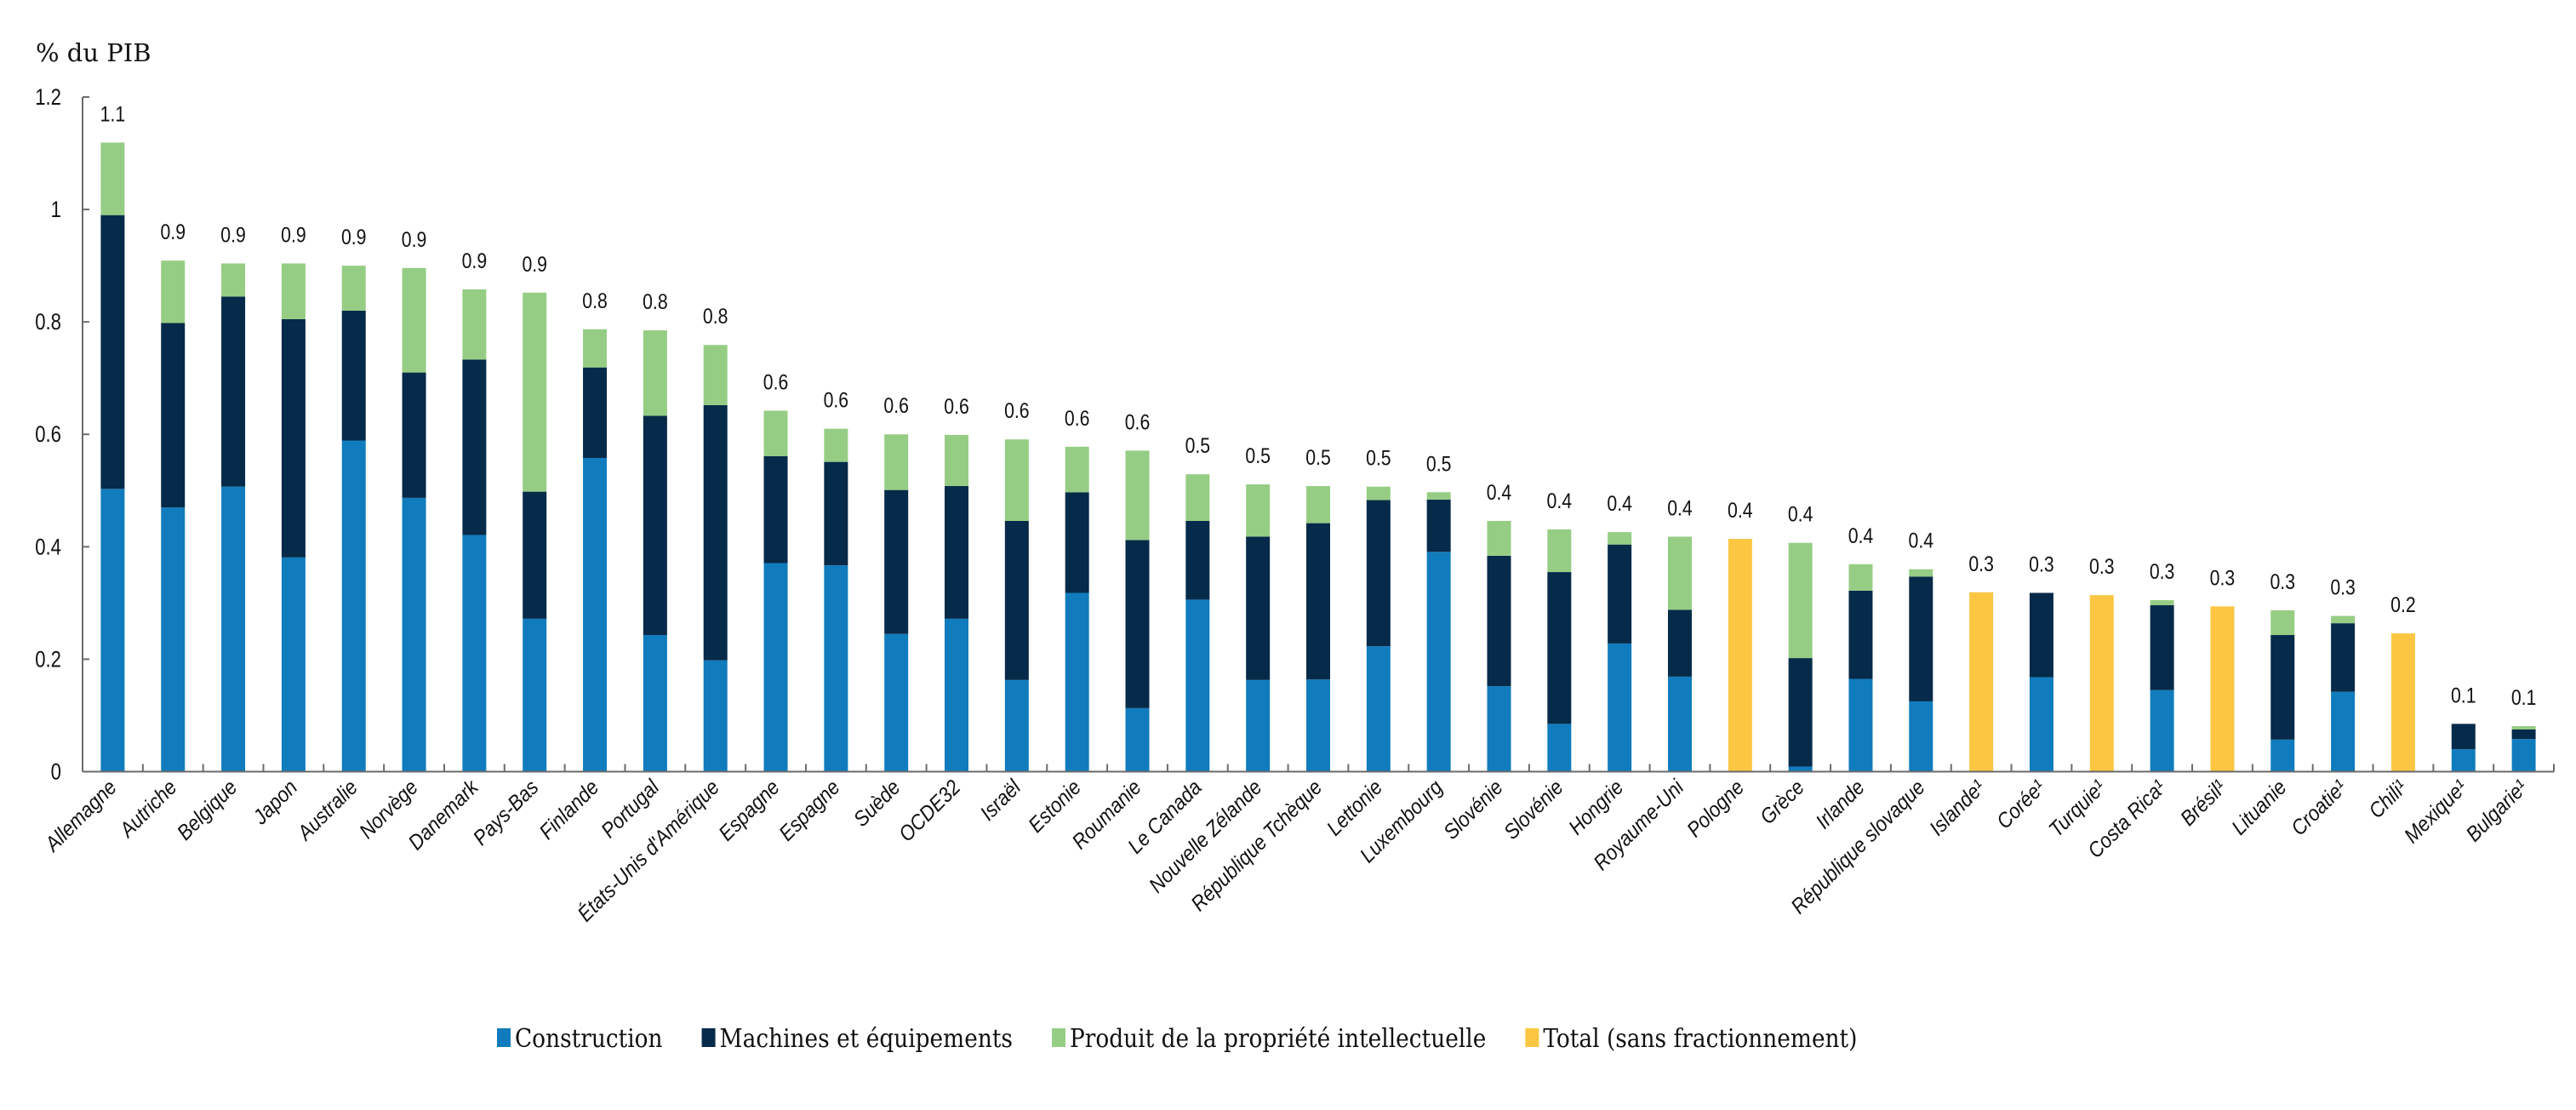 The image size is (2576, 1110). Describe the element at coordinates (506, 812) in the screenshot. I see `x-tick-label: Pays-Bas` at that location.